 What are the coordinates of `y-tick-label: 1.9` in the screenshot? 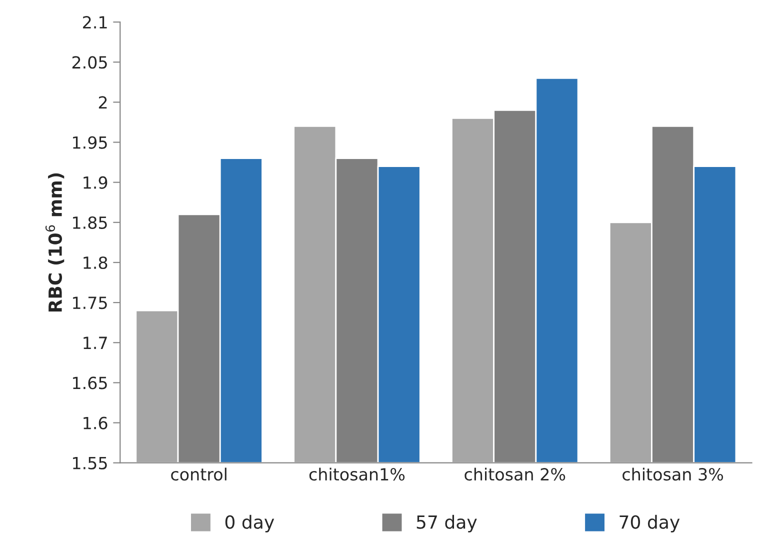 It's located at (96, 182).